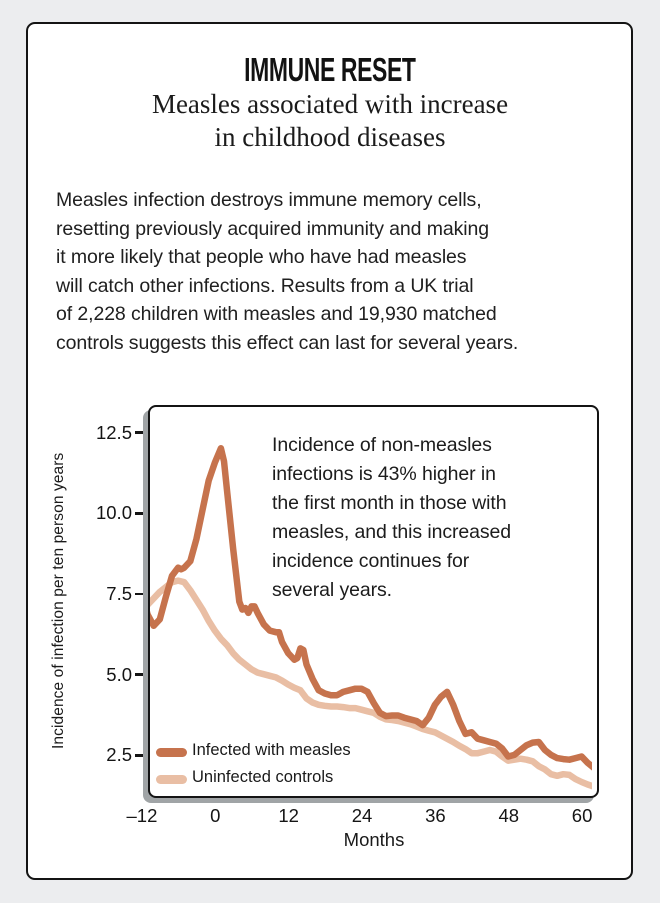  Describe the element at coordinates (330, 104) in the screenshot. I see `headline-line-1: Measles associated with increase` at that location.